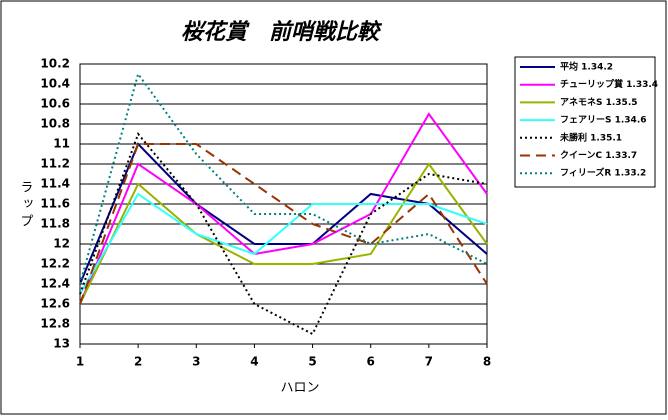 Image resolution: width=668 pixels, height=420 pixels. What do you see at coordinates (282, 32) in the screenshot?
I see `chart-title: 桜花賞 前哨戦比較` at bounding box center [282, 32].